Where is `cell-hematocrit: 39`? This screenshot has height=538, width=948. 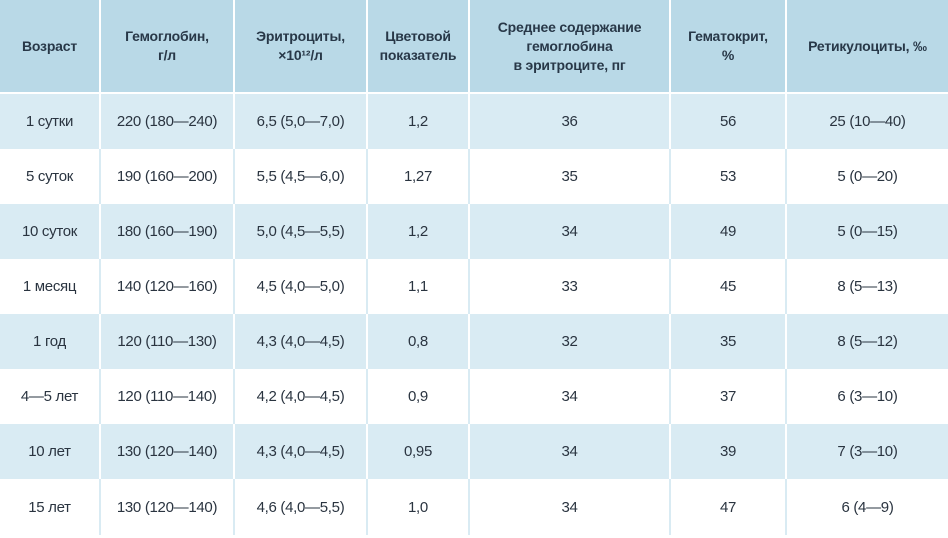 cell-hematocrit: 39 is located at coordinates (728, 451).